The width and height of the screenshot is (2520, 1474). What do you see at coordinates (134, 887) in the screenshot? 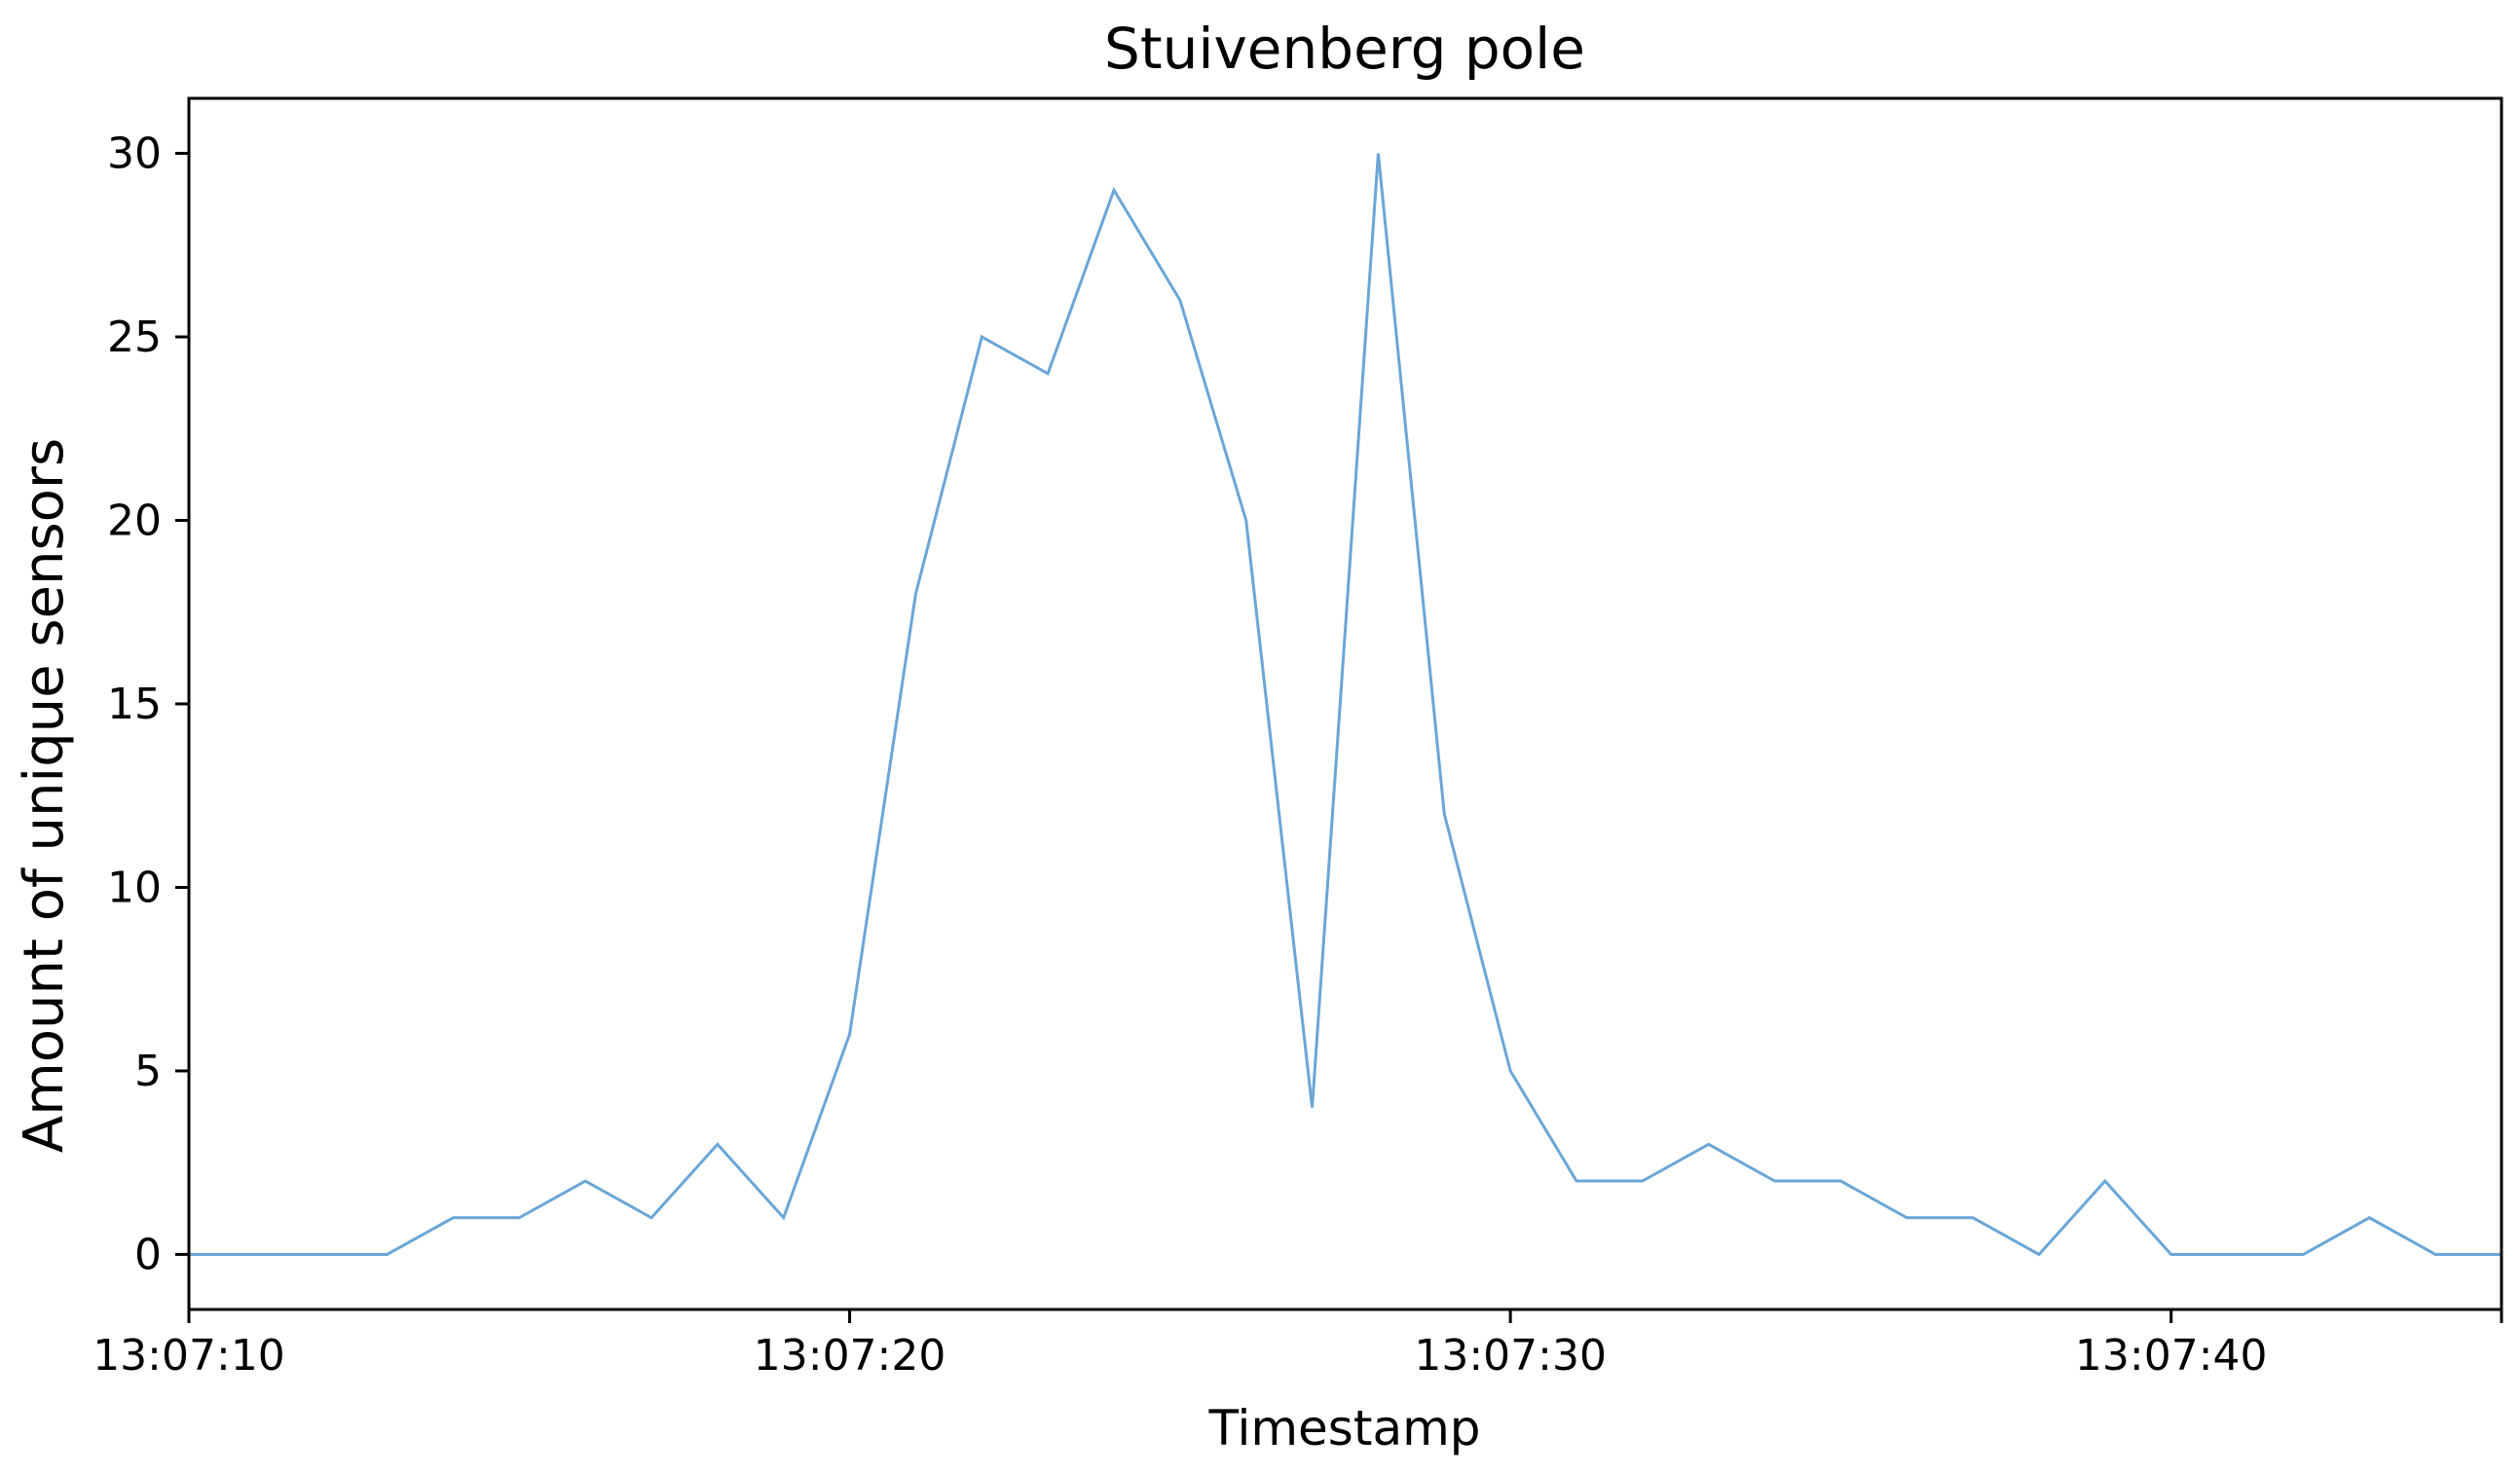
I see `y-tick-label: 10` at bounding box center [134, 887].